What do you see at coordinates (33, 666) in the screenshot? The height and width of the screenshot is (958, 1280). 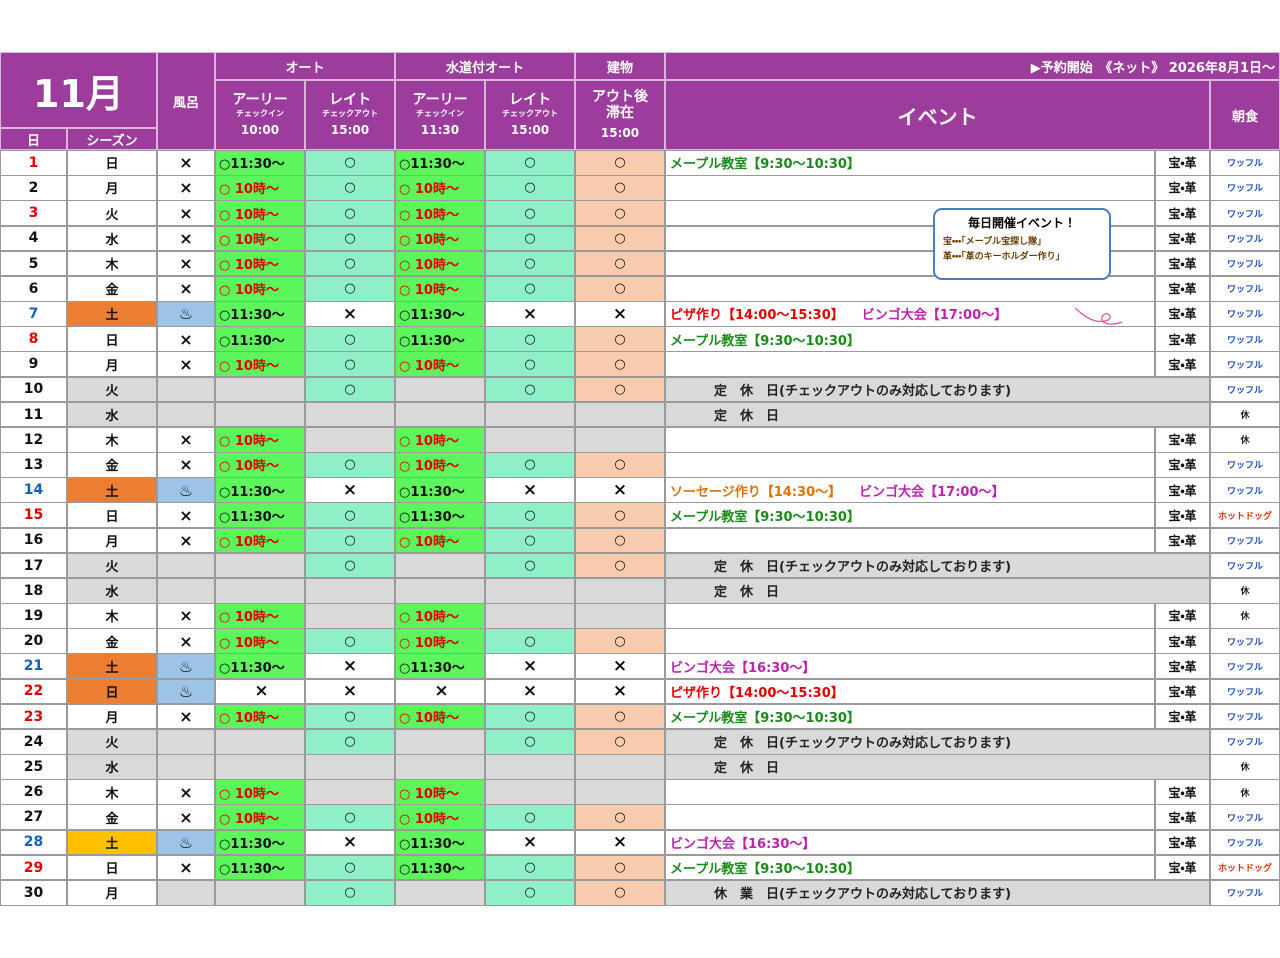 I see `day-number: 21` at bounding box center [33, 666].